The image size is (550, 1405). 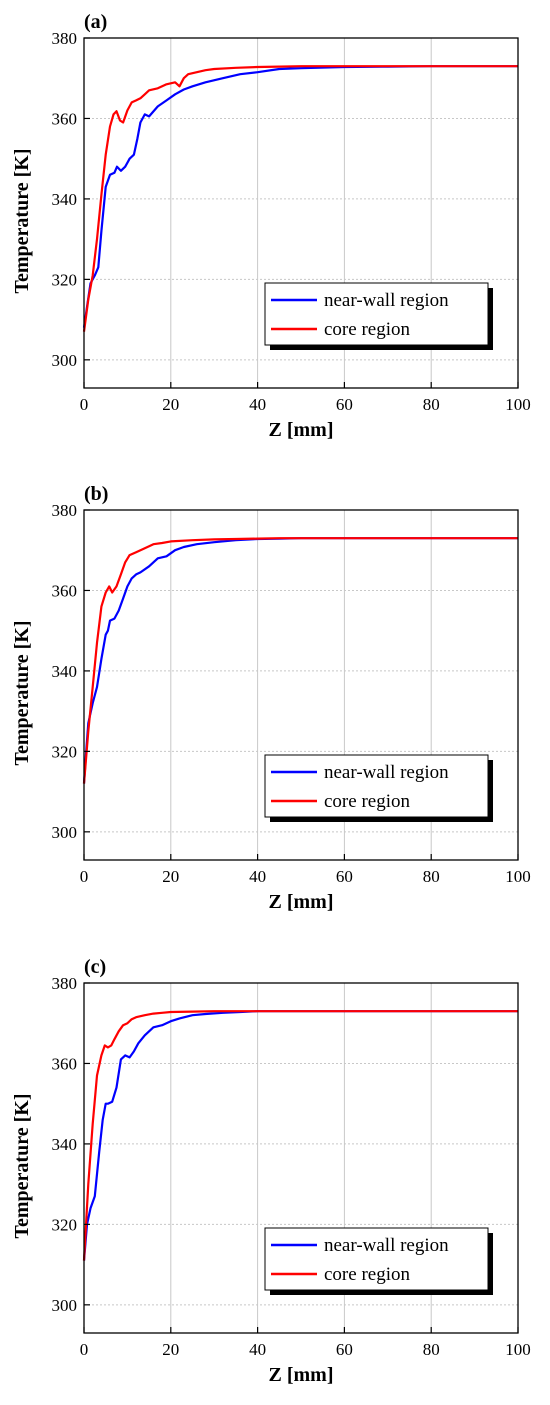 What do you see at coordinates (95, 967) in the screenshot?
I see `panel-label-c: (c)` at bounding box center [95, 967].